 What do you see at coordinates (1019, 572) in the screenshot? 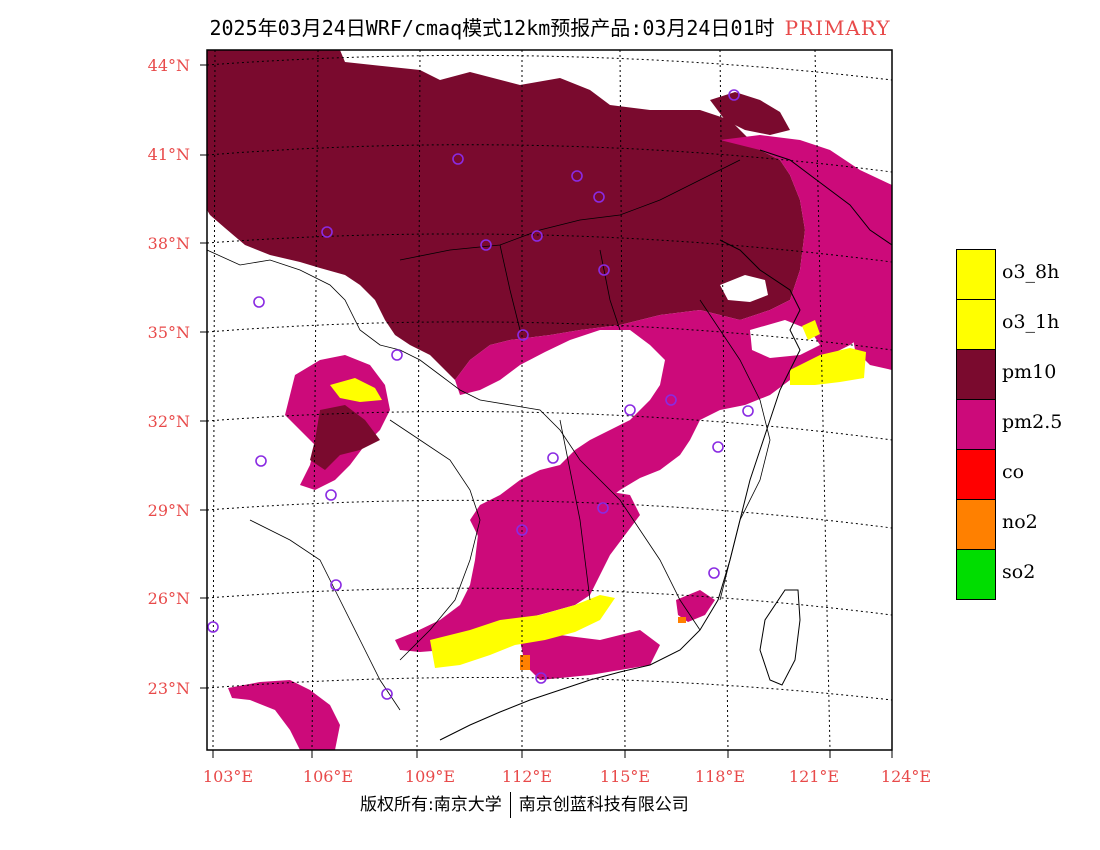
I see `legend-label: so2` at bounding box center [1019, 572].